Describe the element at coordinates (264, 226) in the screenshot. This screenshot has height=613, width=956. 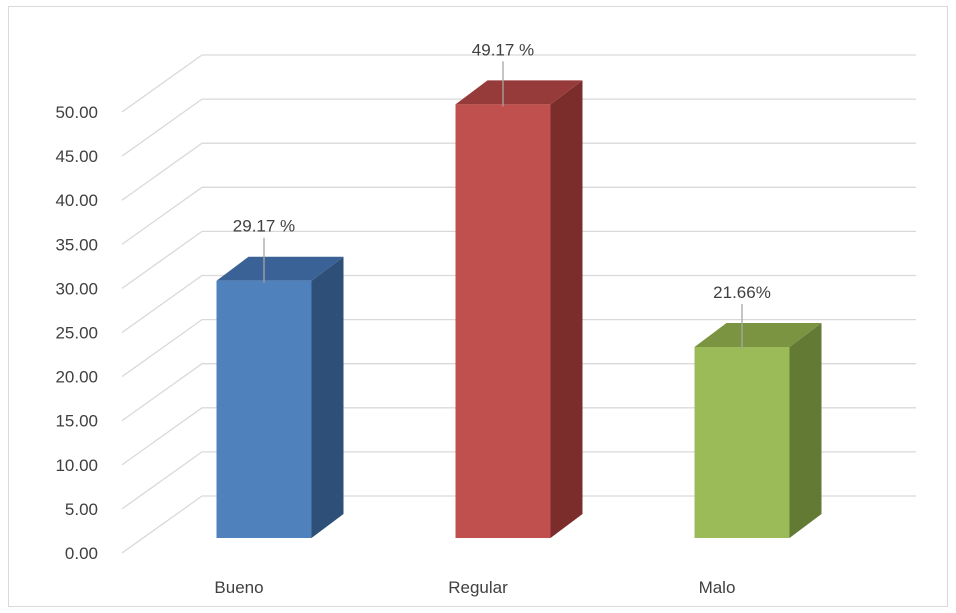
I see `data-label: 29.17 %` at that location.